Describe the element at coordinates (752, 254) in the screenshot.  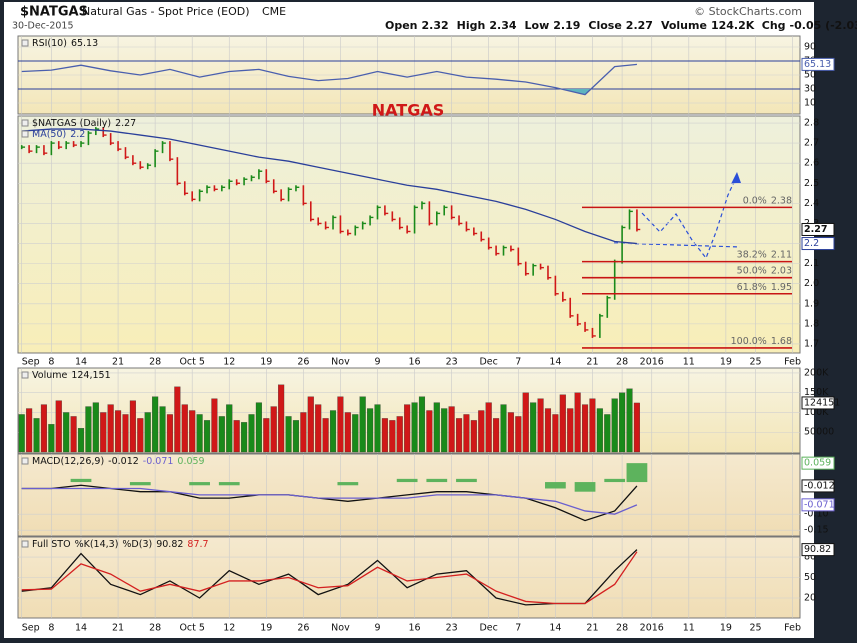
I see `fib-percent: 38.2%` at that location.